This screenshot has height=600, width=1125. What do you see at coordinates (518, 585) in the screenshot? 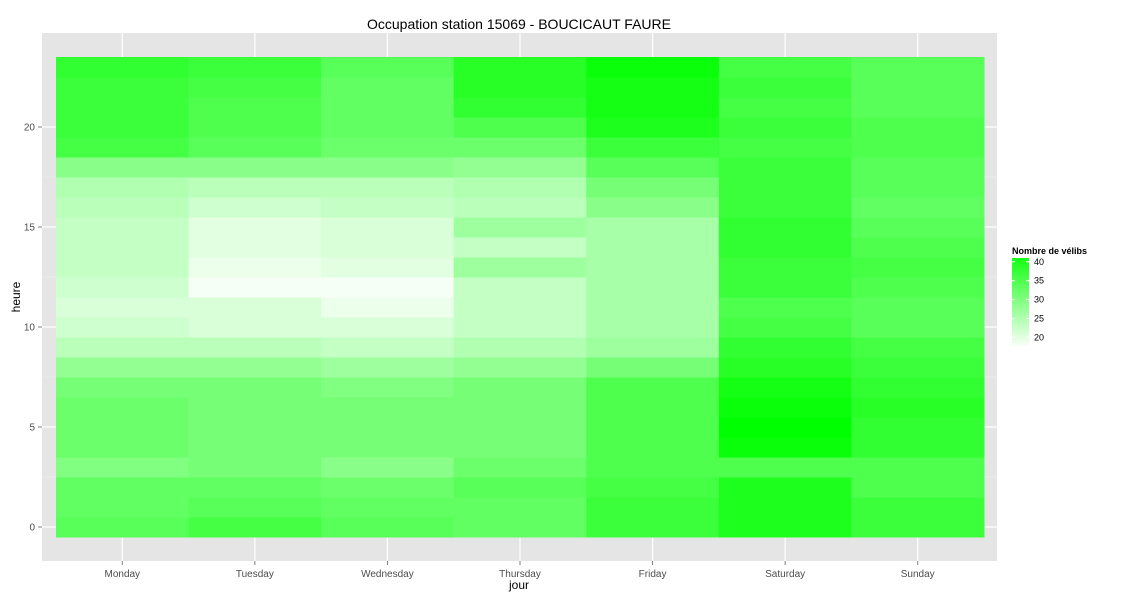
I see `x-axis-title: jour` at bounding box center [518, 585].